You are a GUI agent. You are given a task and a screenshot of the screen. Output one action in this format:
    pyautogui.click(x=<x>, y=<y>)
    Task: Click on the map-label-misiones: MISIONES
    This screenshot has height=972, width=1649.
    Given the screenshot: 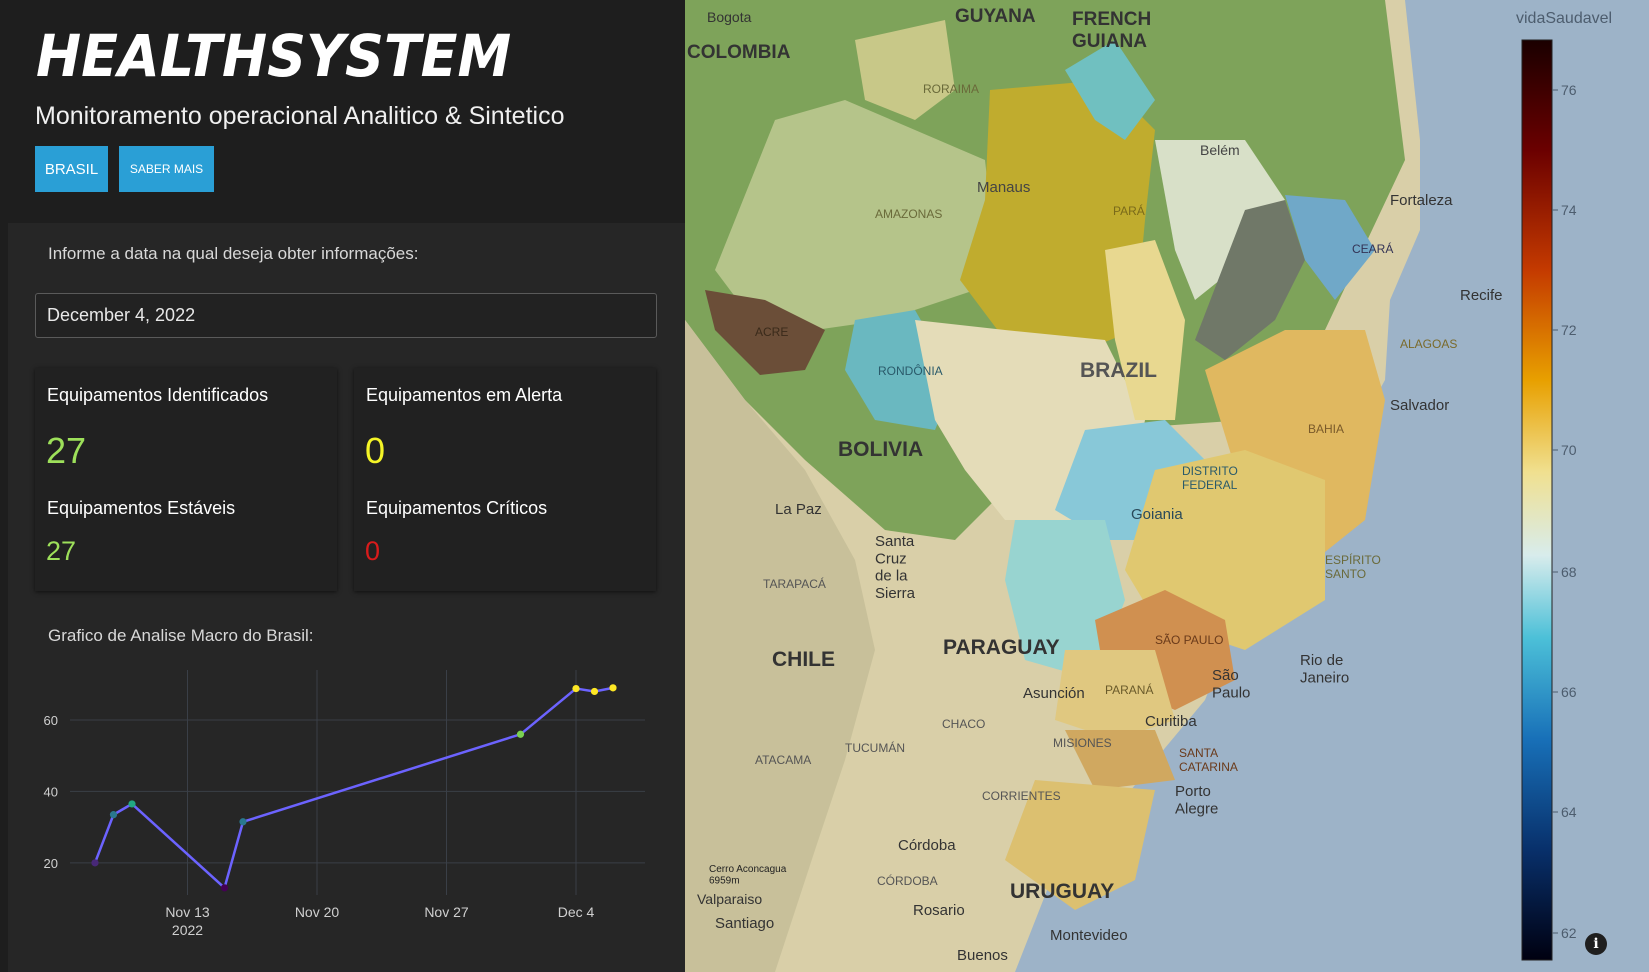 What is the action you would take?
    pyautogui.click(x=1082, y=743)
    